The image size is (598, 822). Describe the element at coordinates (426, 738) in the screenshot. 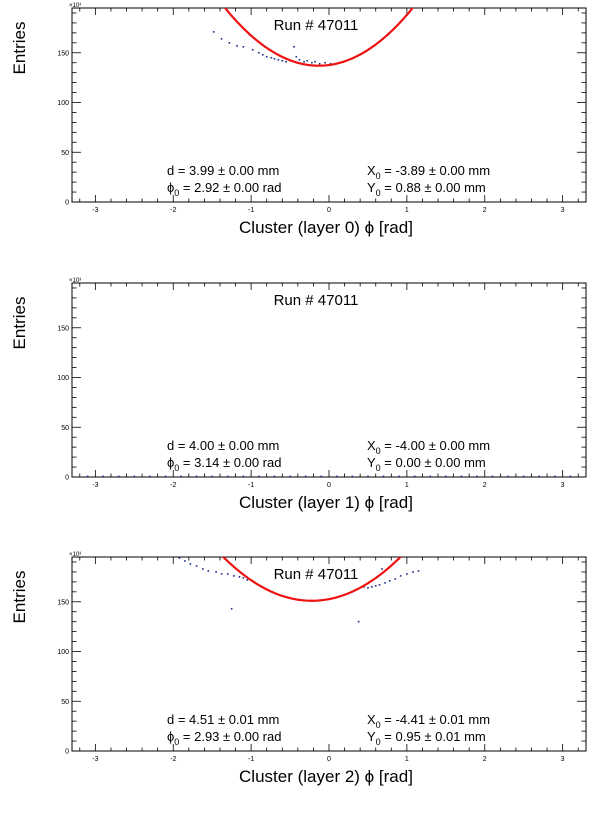

I see `fit-stat-bottom-right: Y0 = 0.95 ± 0.01 mm` at that location.